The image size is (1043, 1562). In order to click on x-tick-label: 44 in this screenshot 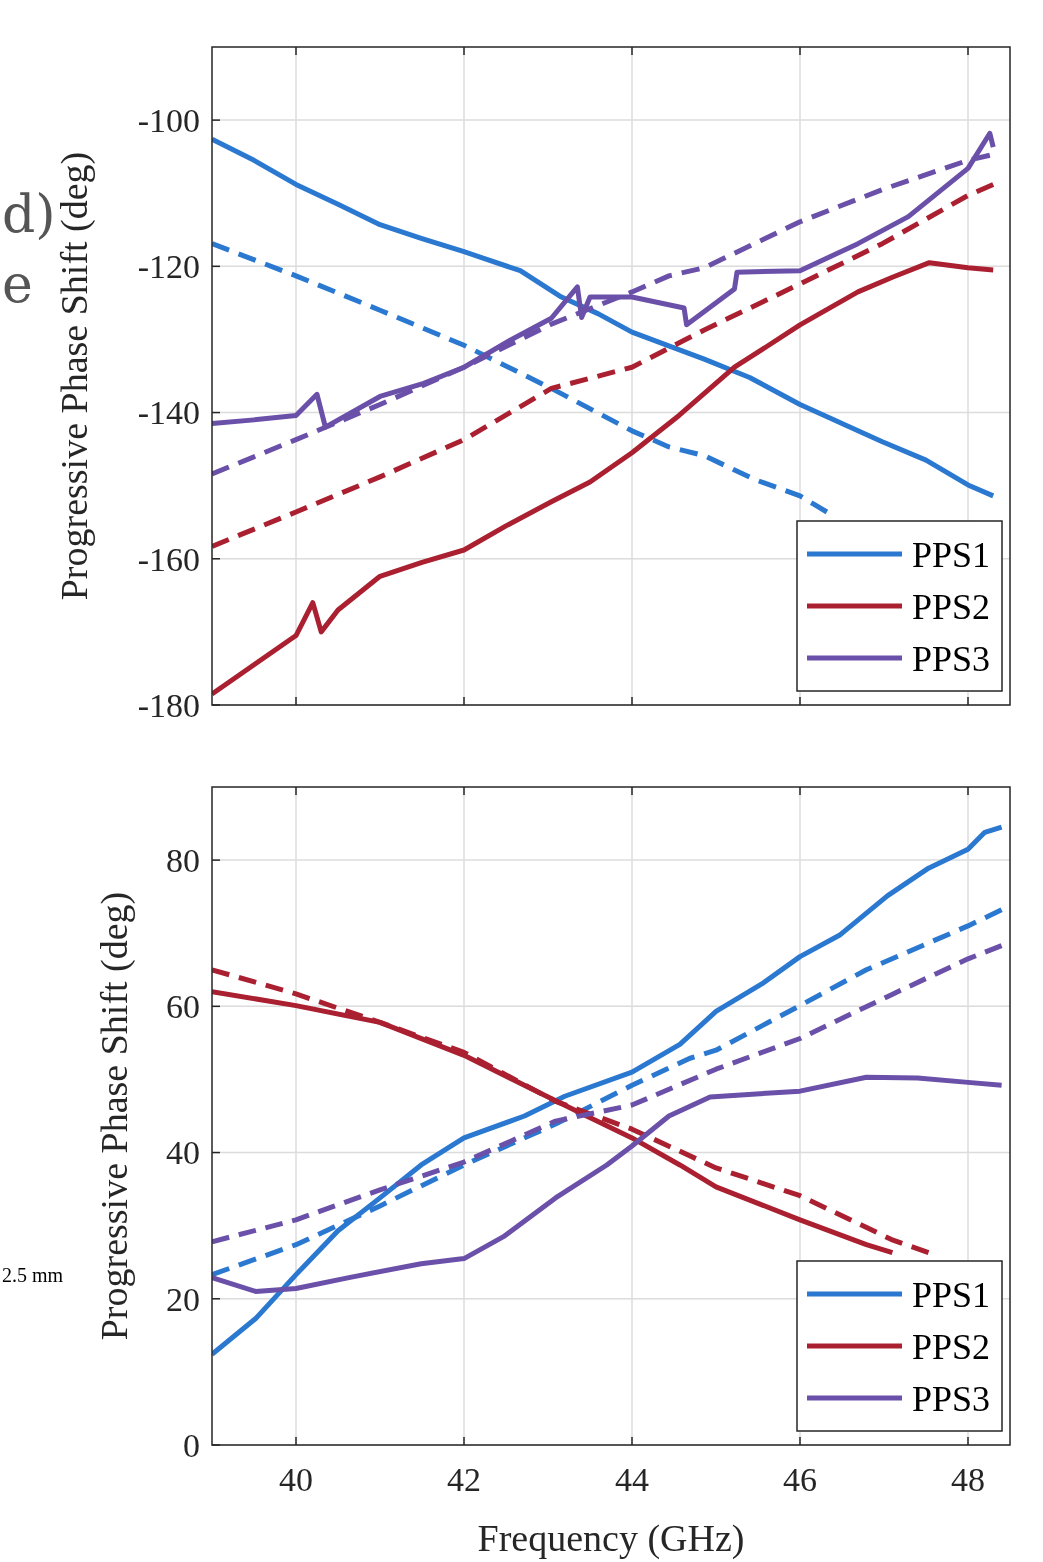, I will do `click(632, 1479)`.